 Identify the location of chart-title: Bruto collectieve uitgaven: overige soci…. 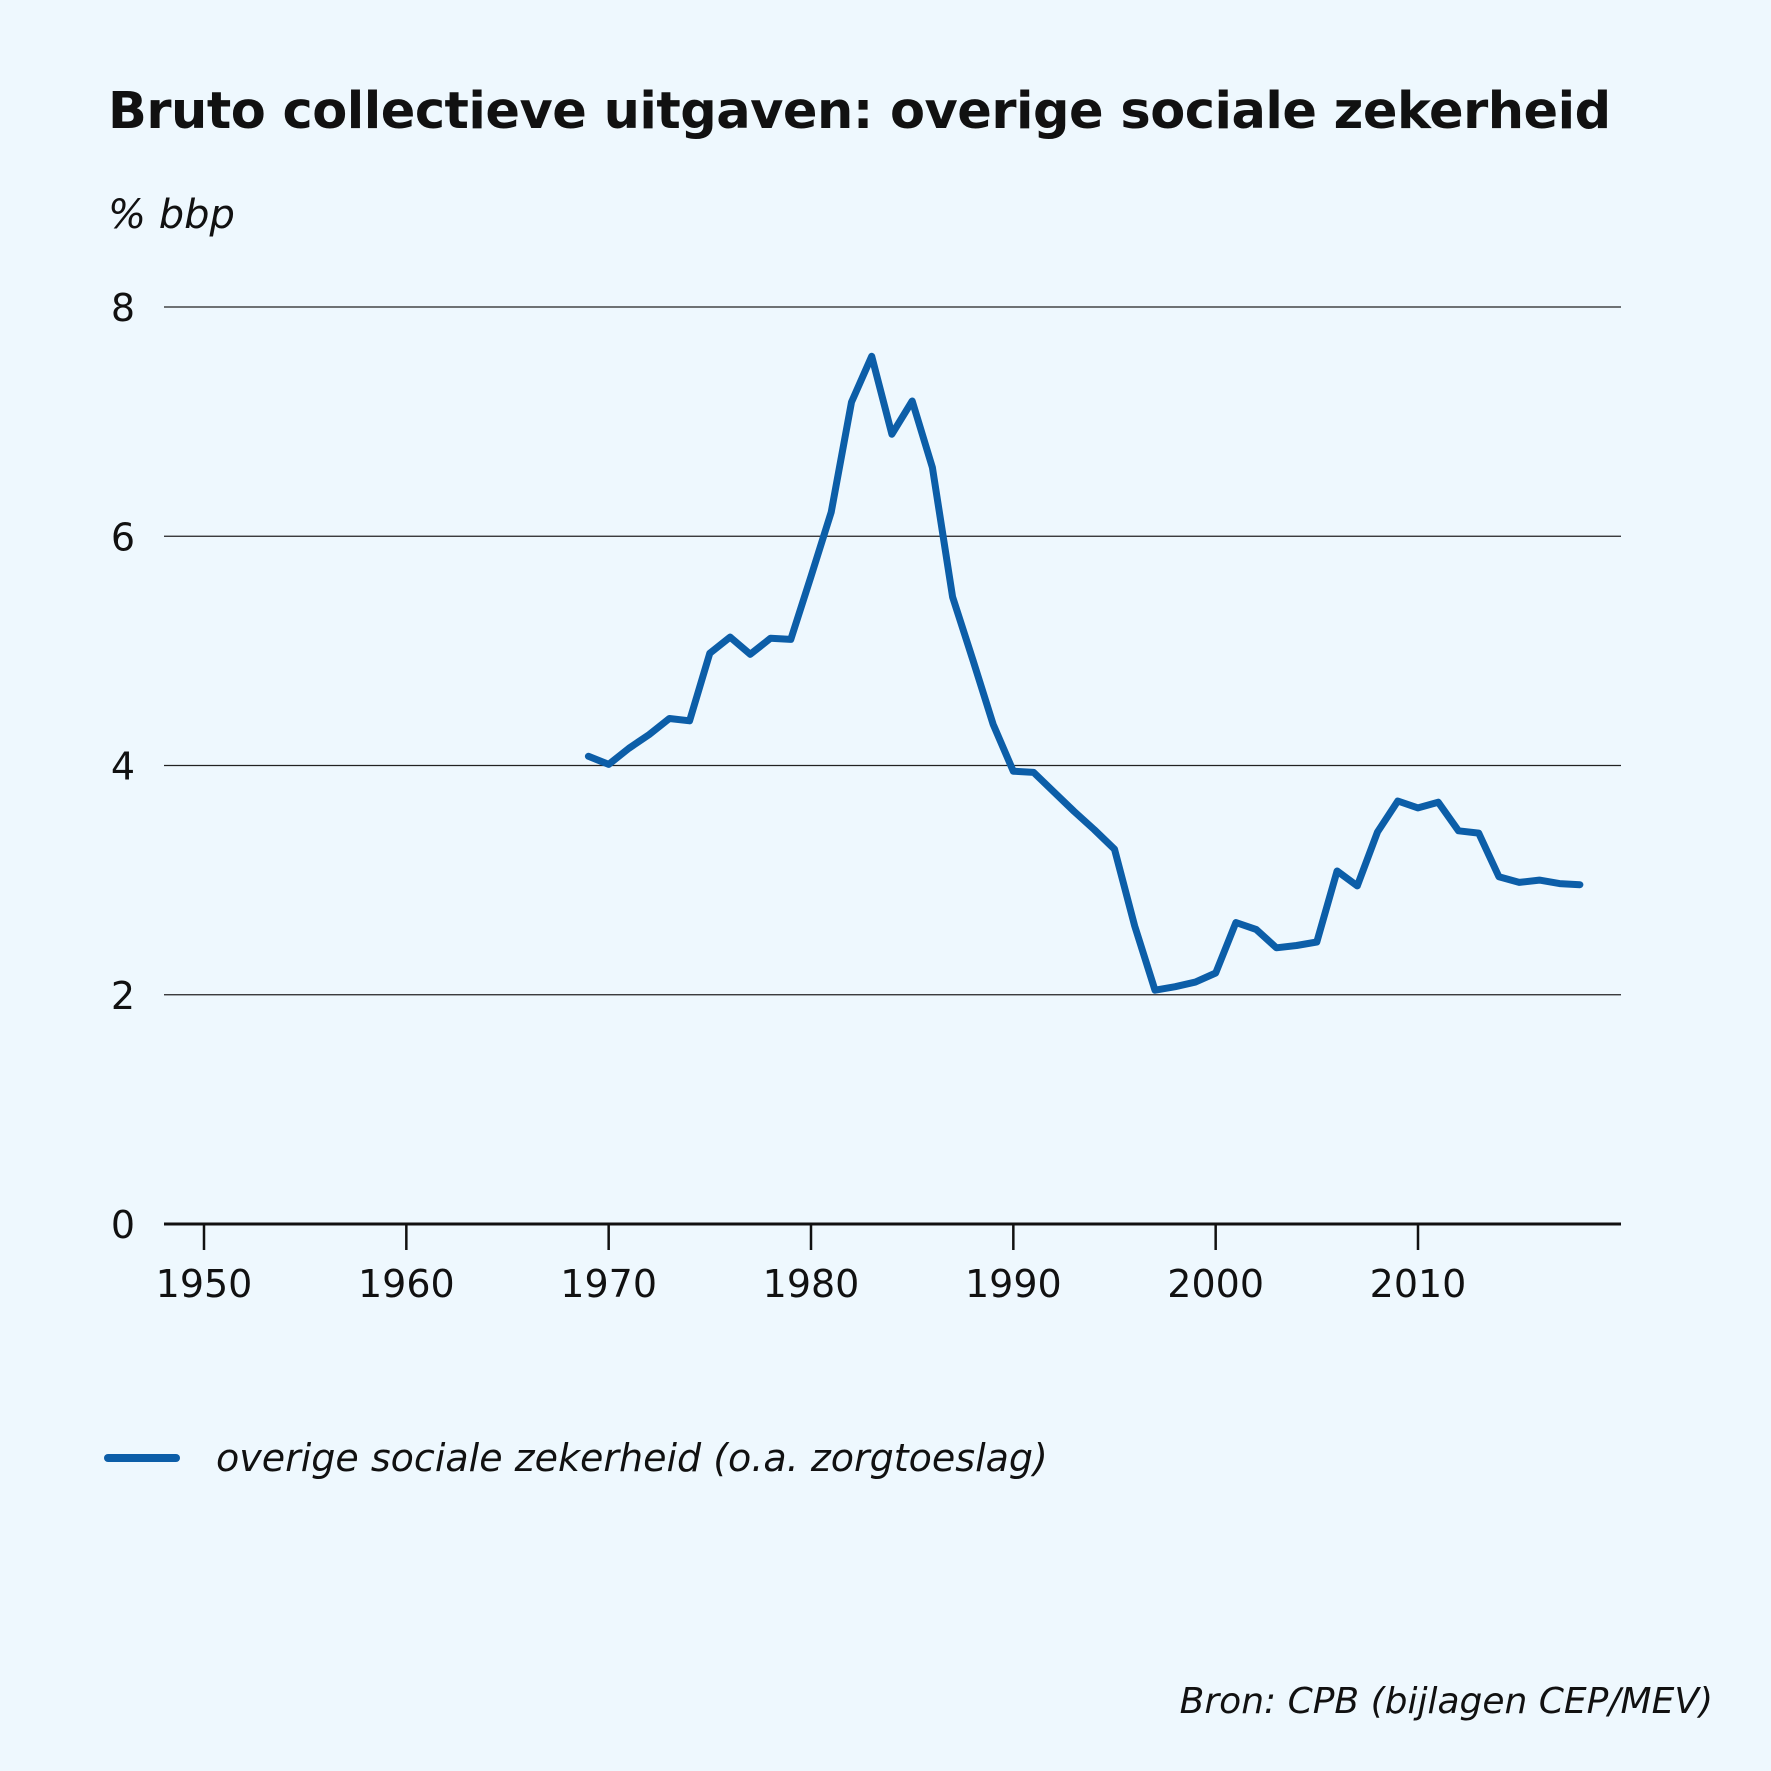
(859, 111).